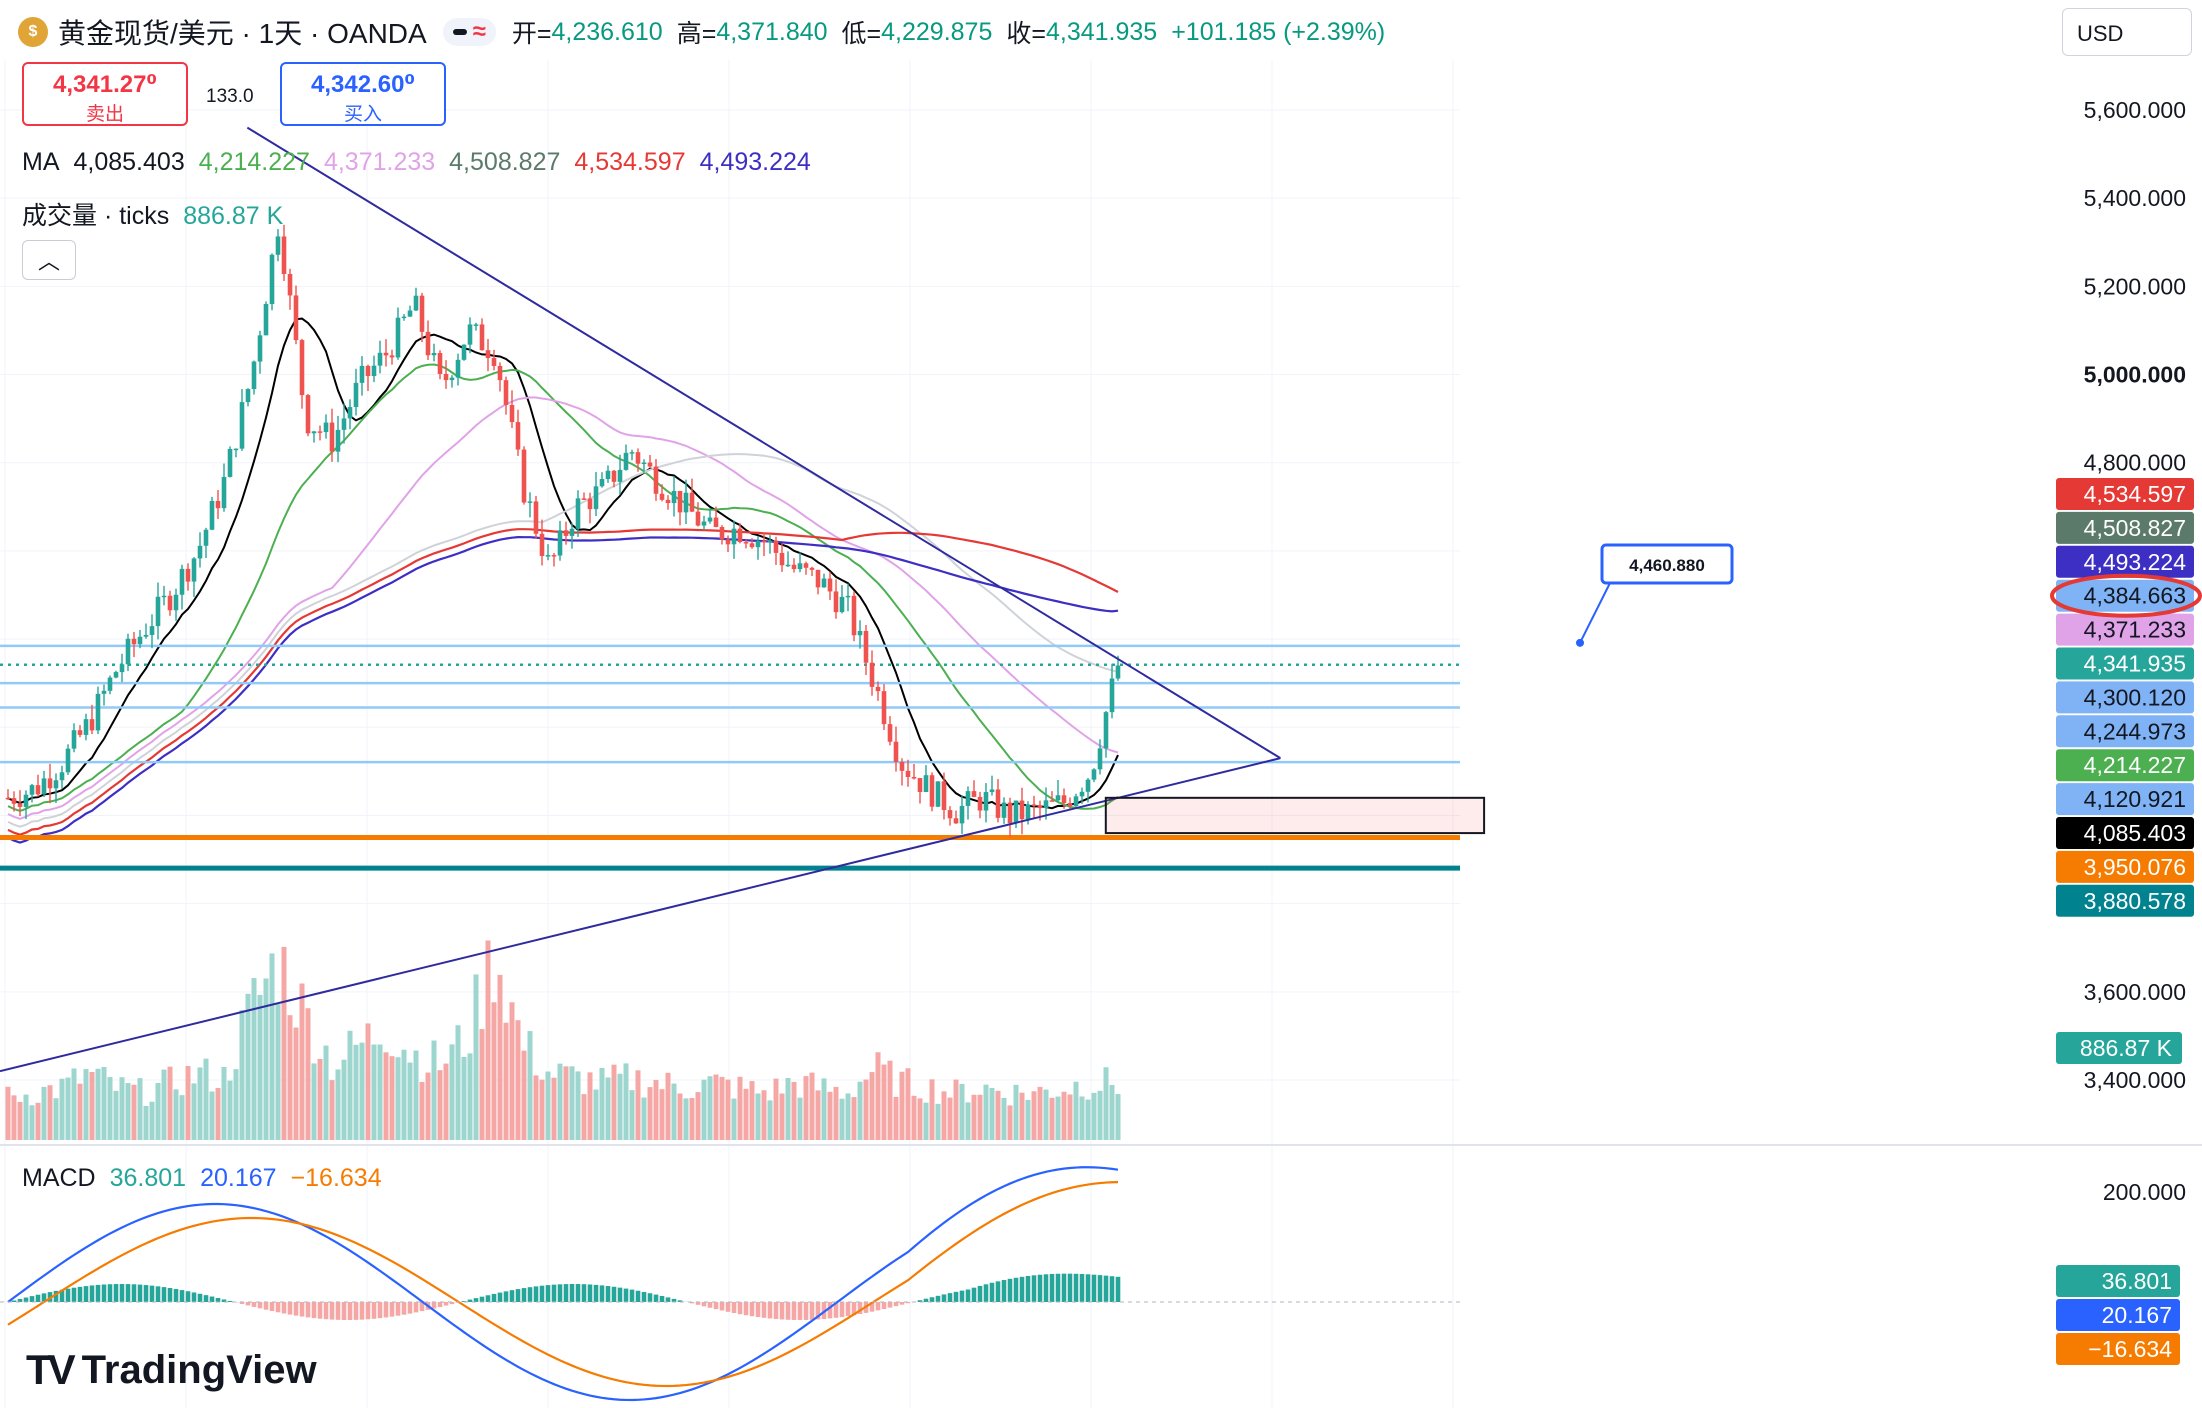  What do you see at coordinates (2135, 596) in the screenshot?
I see `price-tag-4: 4,384.663` at bounding box center [2135, 596].